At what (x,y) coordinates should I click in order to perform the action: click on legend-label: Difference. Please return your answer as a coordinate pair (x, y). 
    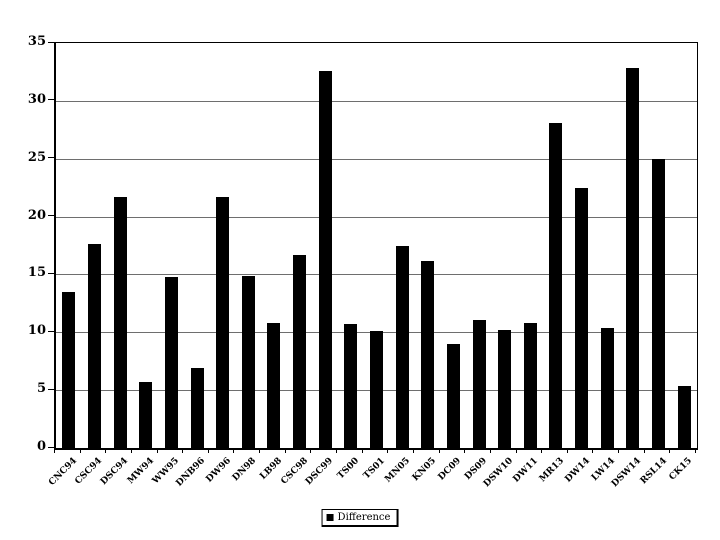
    Looking at the image, I should click on (364, 517).